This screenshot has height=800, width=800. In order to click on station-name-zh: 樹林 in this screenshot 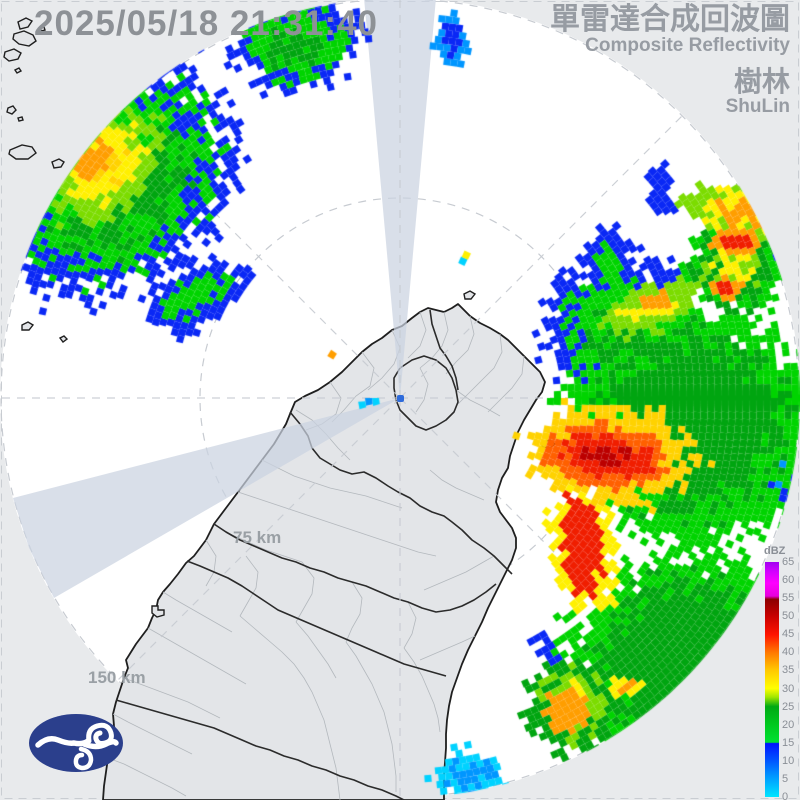, I will do `click(761, 82)`.